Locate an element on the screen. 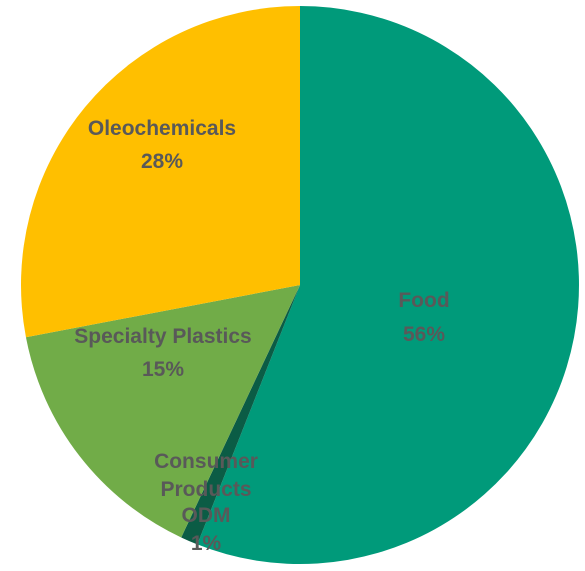 The width and height of the screenshot is (585, 571). slice-label-oleochemicals: Oleochemicals is located at coordinates (162, 128).